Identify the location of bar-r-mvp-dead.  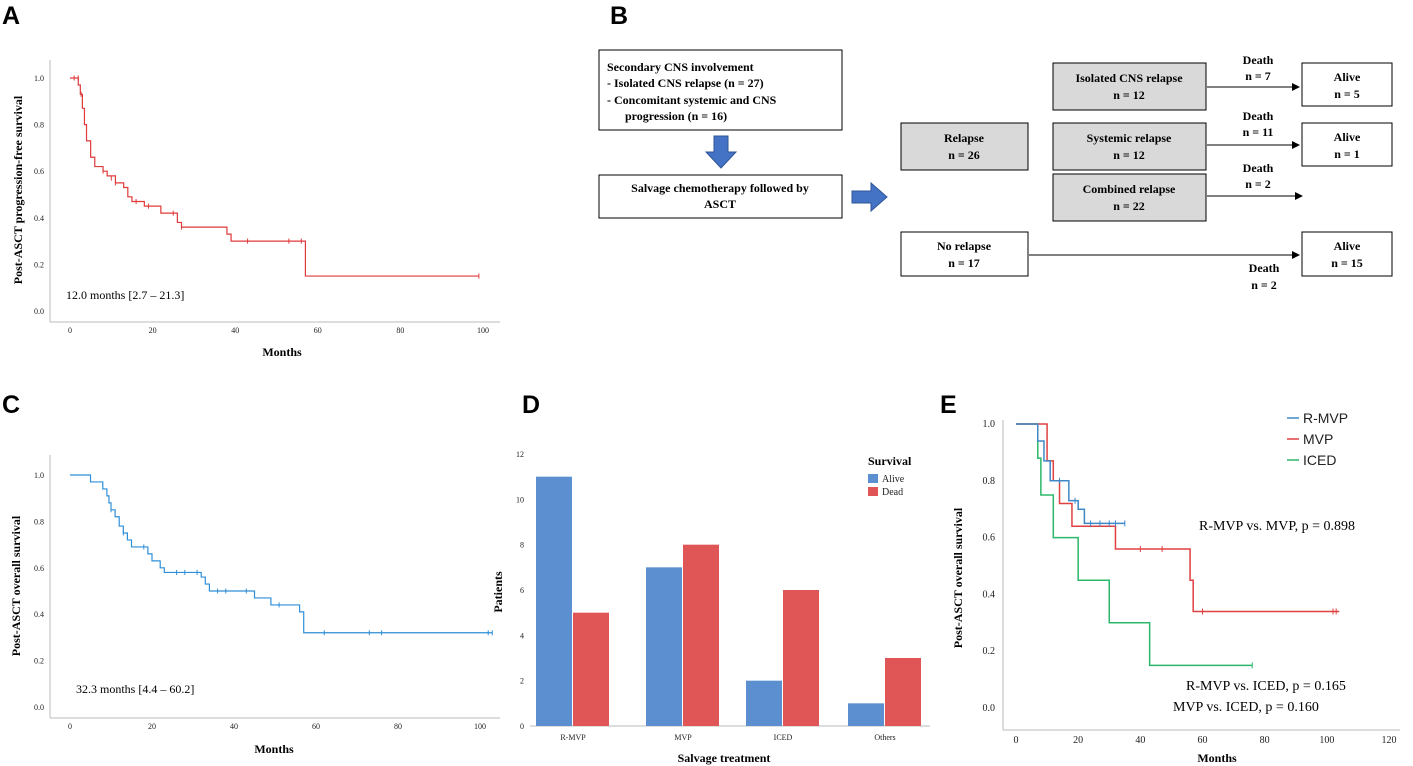
(591, 669).